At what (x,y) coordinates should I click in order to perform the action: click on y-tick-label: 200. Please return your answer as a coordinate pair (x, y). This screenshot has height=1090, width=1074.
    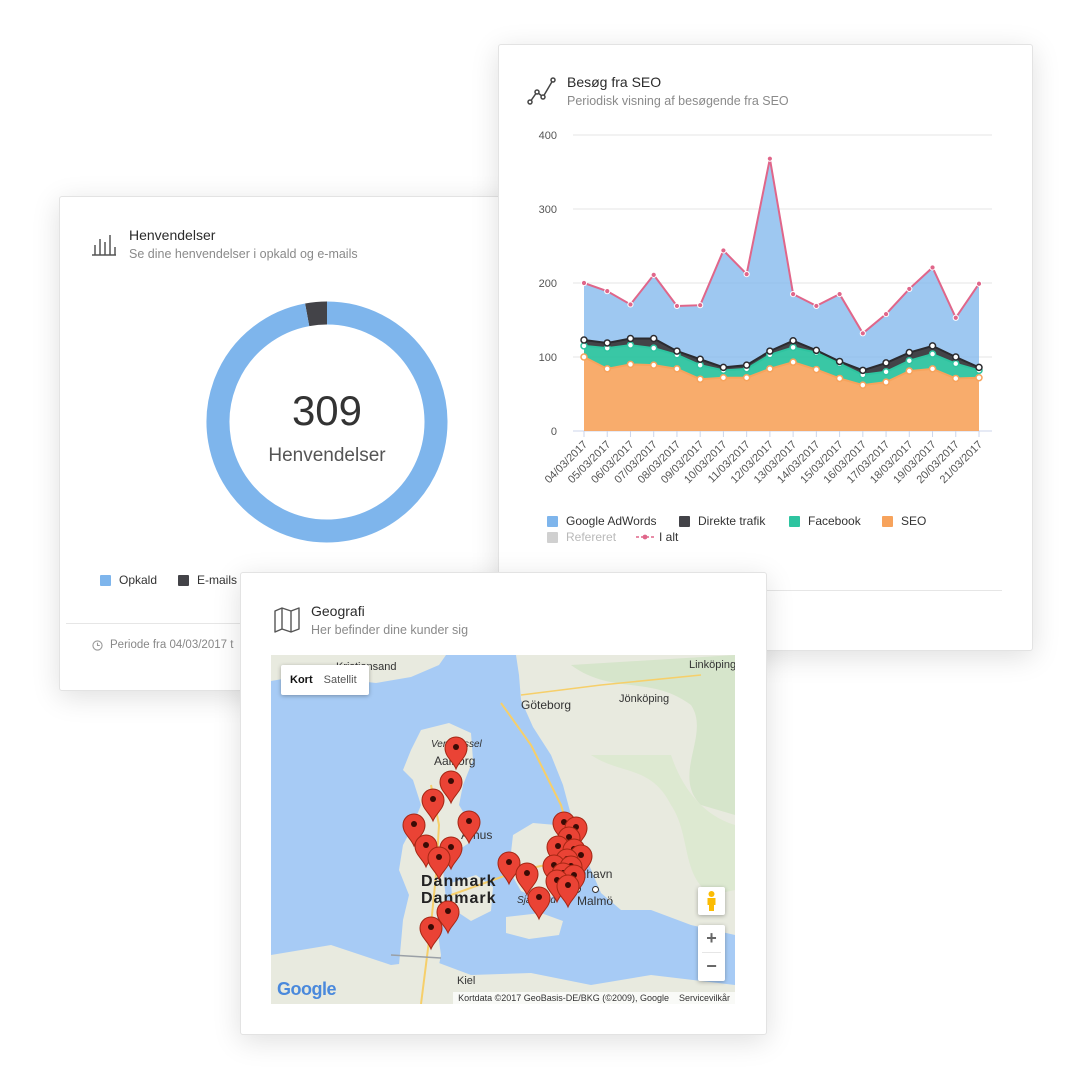
    Looking at the image, I should click on (548, 284).